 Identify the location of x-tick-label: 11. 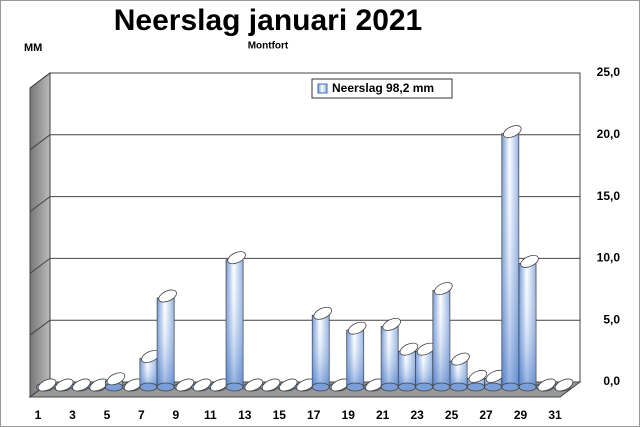
(210, 415).